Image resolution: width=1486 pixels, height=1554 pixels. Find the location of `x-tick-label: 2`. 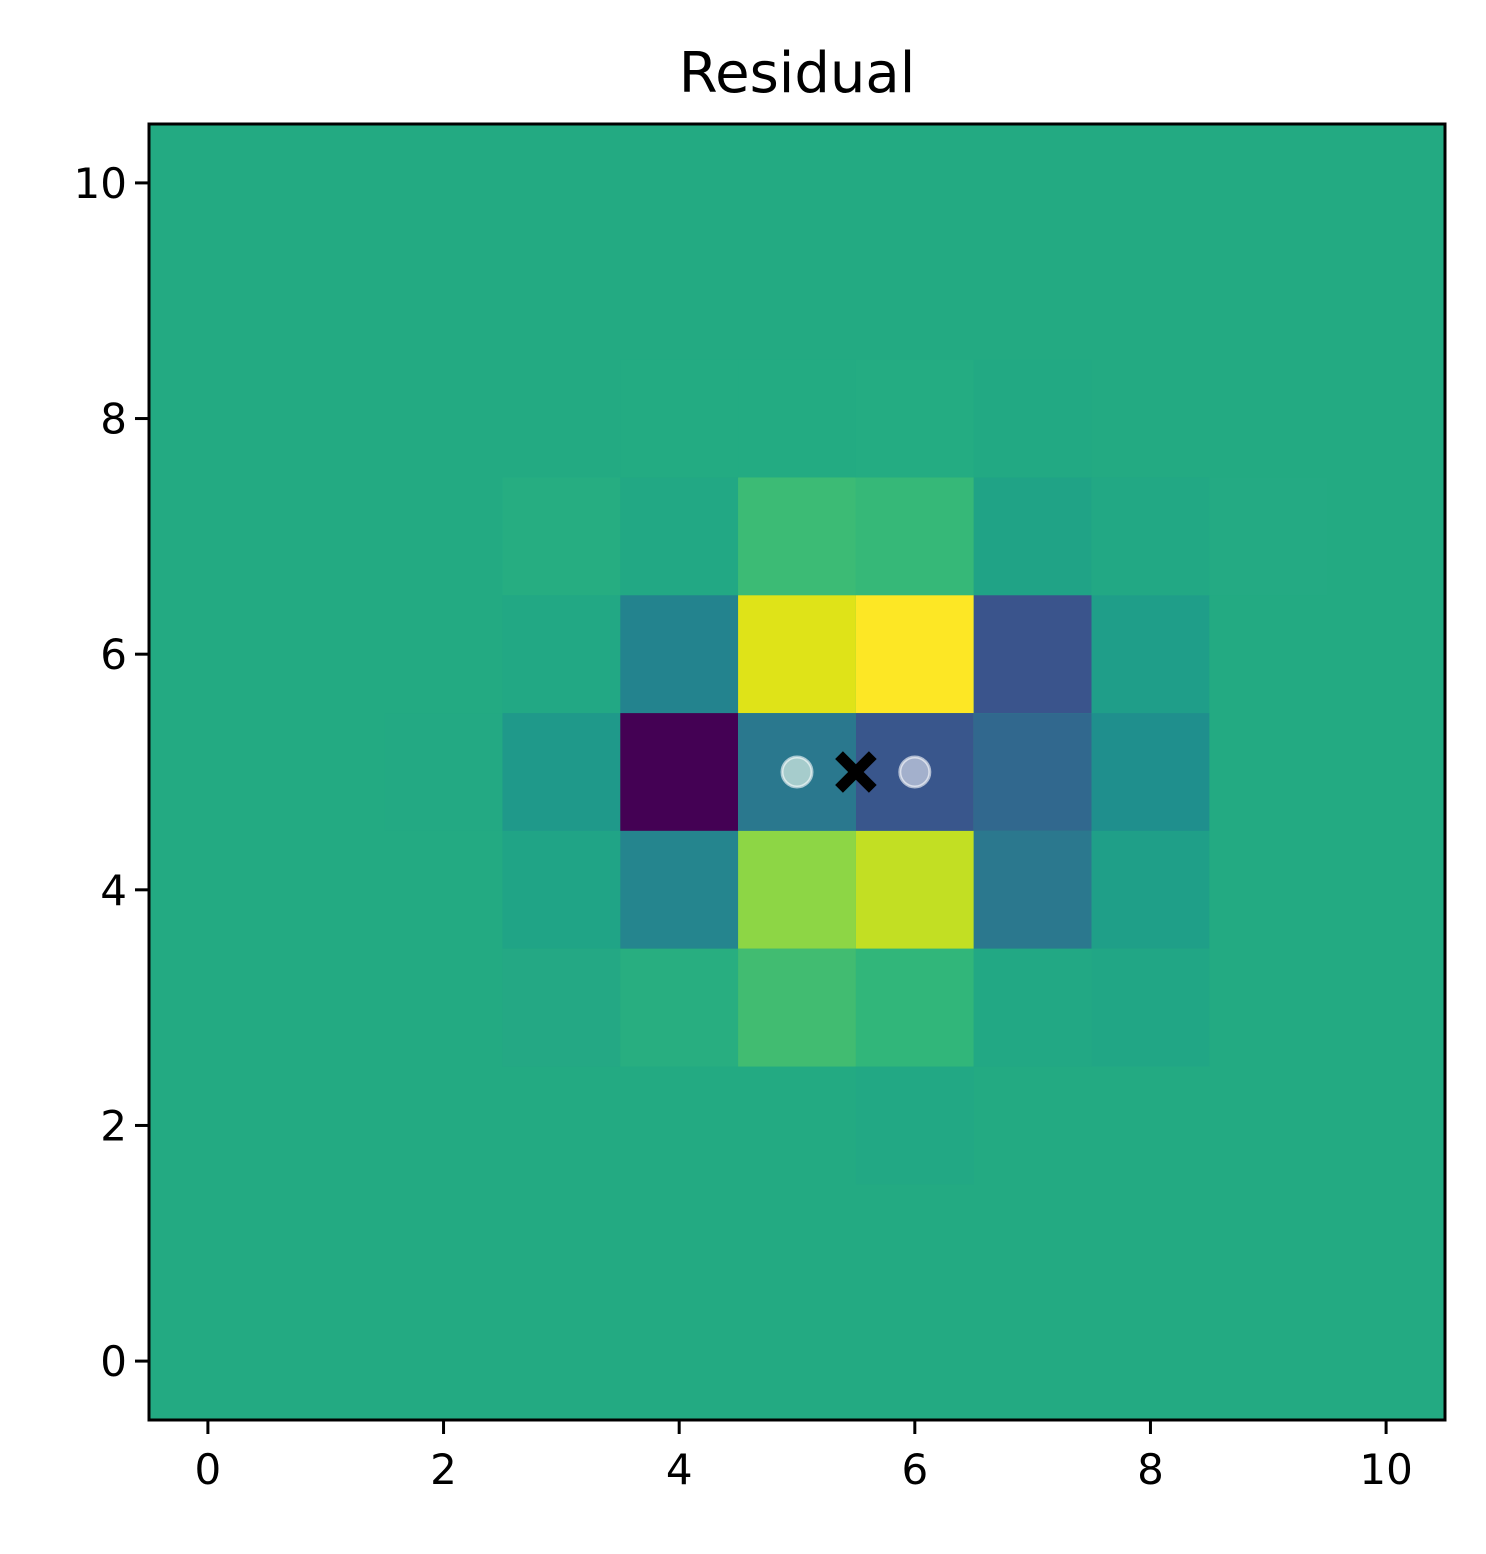

x-tick-label: 2 is located at coordinates (443, 1469).